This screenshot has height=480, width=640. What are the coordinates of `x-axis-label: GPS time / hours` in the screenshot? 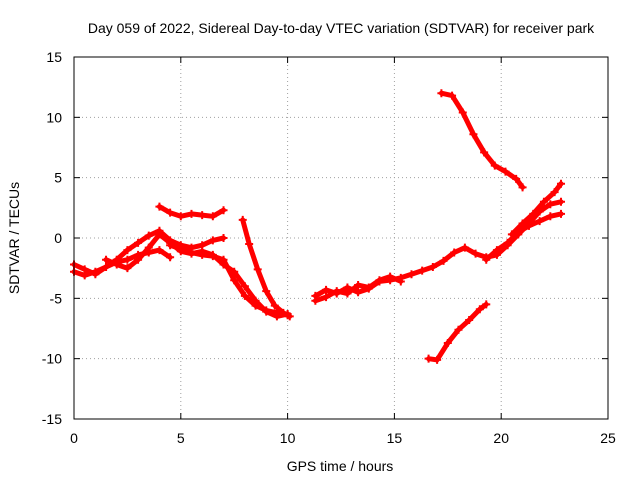 It's located at (340, 466).